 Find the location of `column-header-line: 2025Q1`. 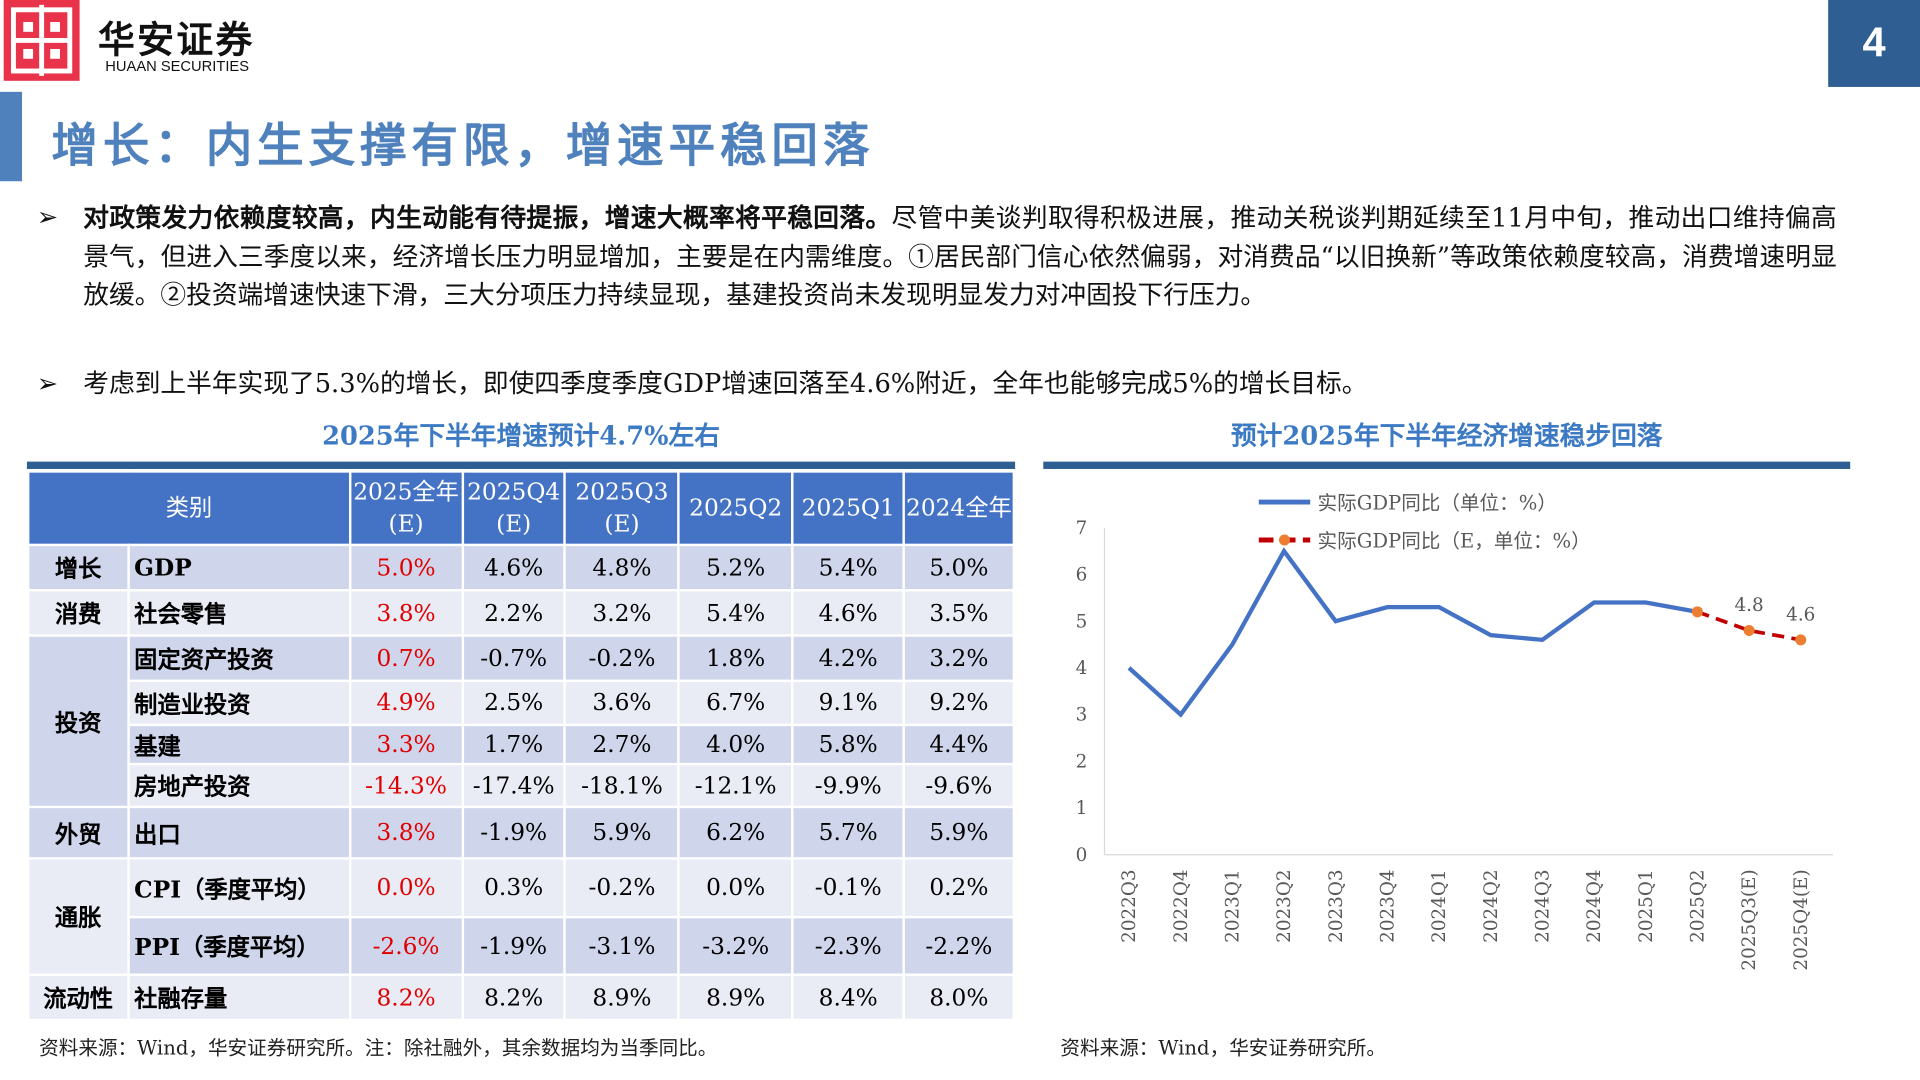

column-header-line: 2025Q1 is located at coordinates (848, 508).